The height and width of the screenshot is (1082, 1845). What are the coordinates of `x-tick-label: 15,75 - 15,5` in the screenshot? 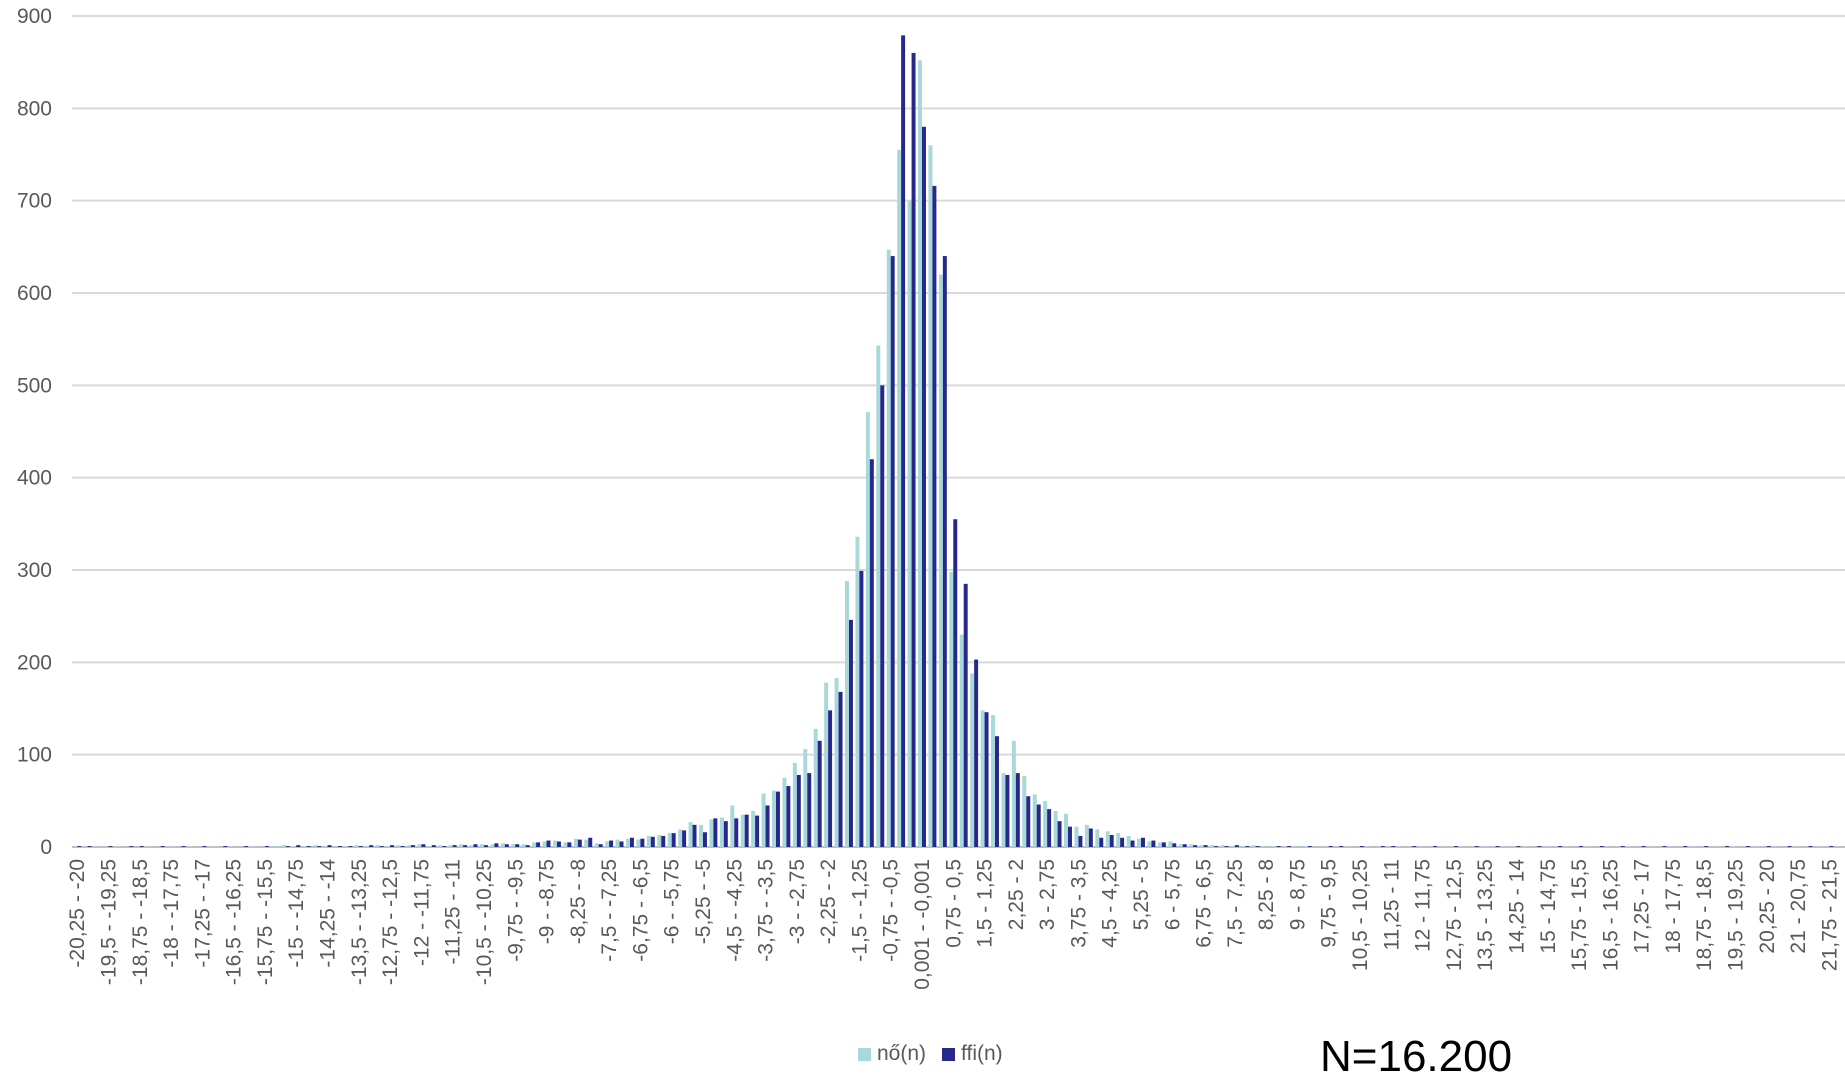 It's located at (1579, 915).